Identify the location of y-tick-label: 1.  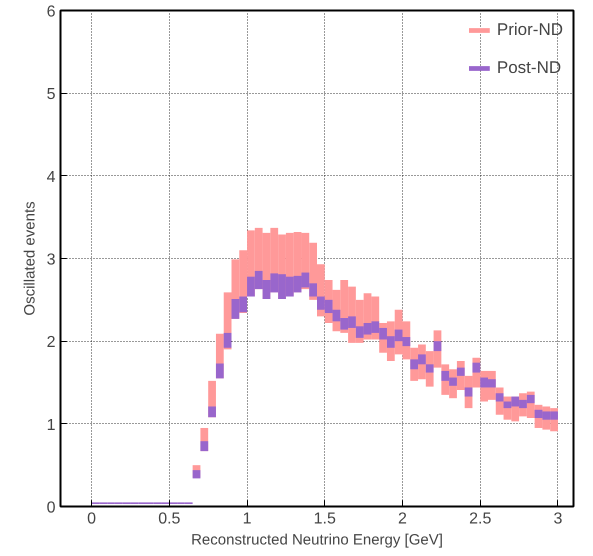
(51, 425).